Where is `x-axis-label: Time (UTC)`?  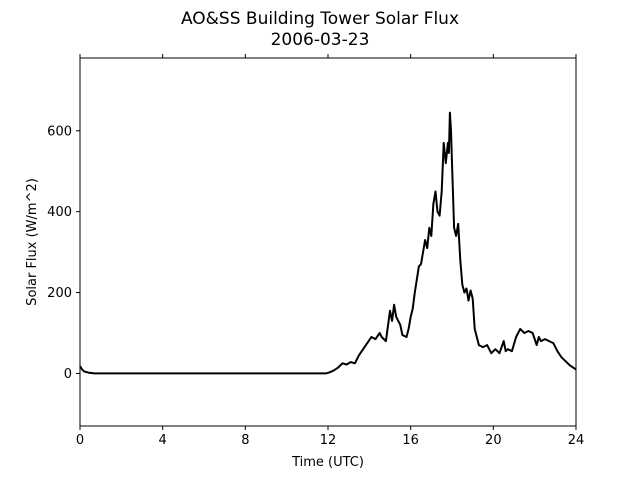
x-axis-label: Time (UTC) is located at coordinates (327, 462).